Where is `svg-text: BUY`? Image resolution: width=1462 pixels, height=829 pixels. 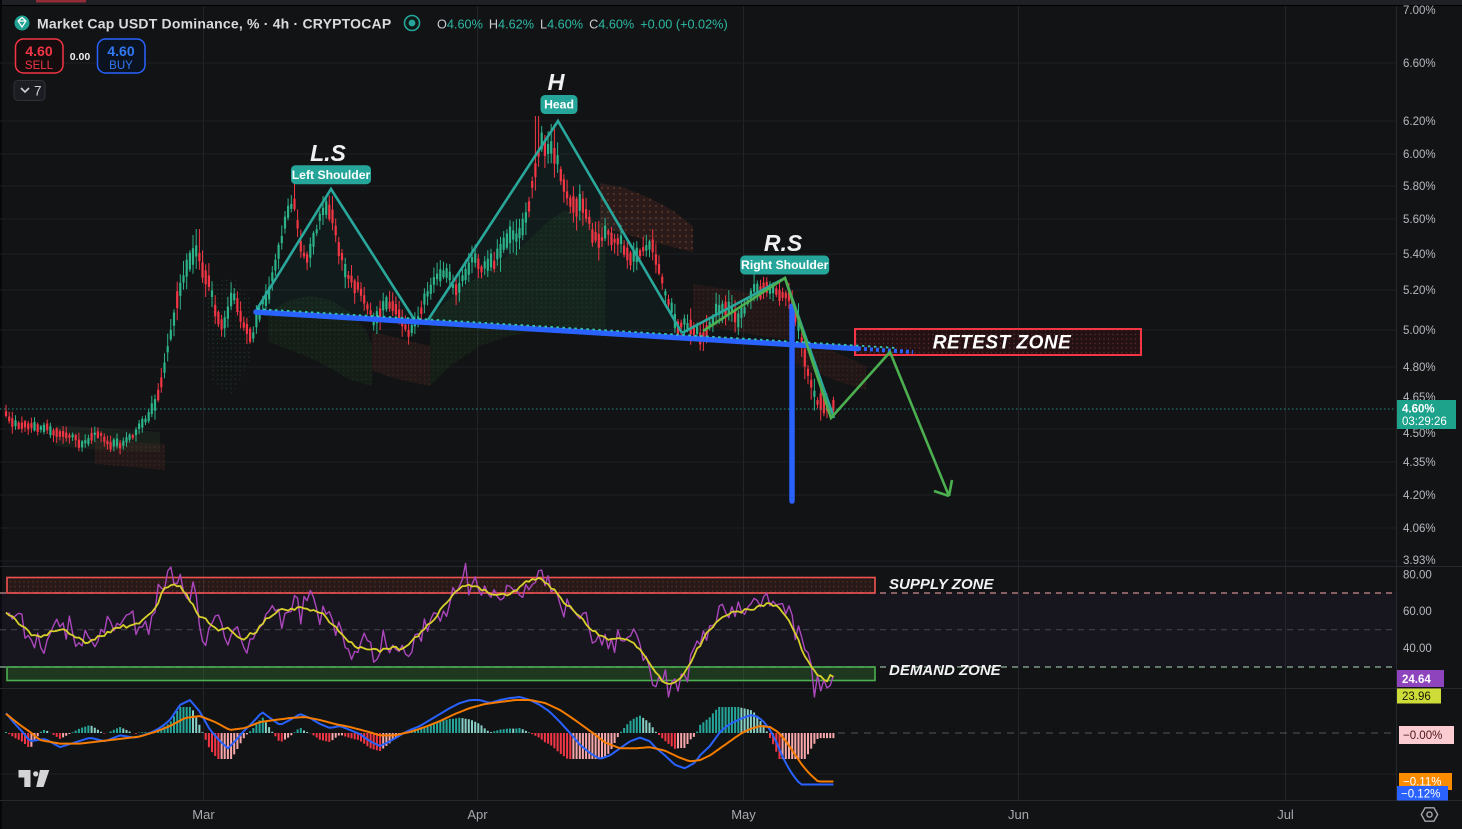 svg-text: BUY is located at coordinates (121, 66).